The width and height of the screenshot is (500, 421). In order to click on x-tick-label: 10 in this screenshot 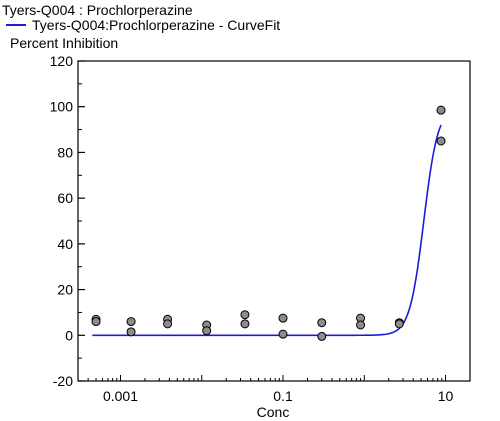, I will do `click(446, 396)`.